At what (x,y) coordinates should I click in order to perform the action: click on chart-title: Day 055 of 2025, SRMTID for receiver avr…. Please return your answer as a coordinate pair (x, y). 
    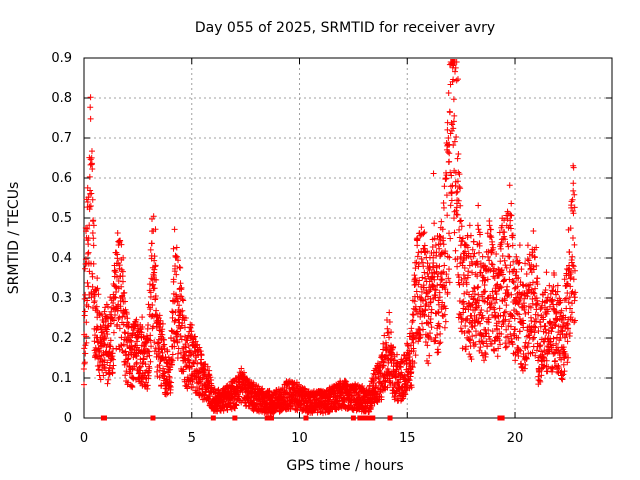
    Looking at the image, I should click on (345, 28).